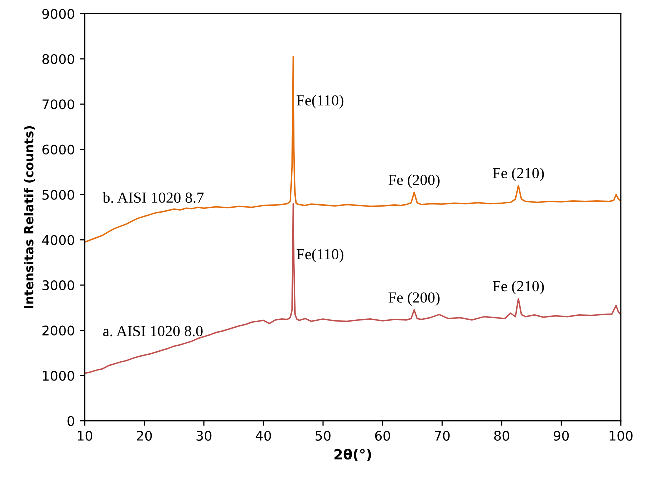 The width and height of the screenshot is (649, 479). I want to click on series-label: b. AISI 1020 8.7, so click(153, 198).